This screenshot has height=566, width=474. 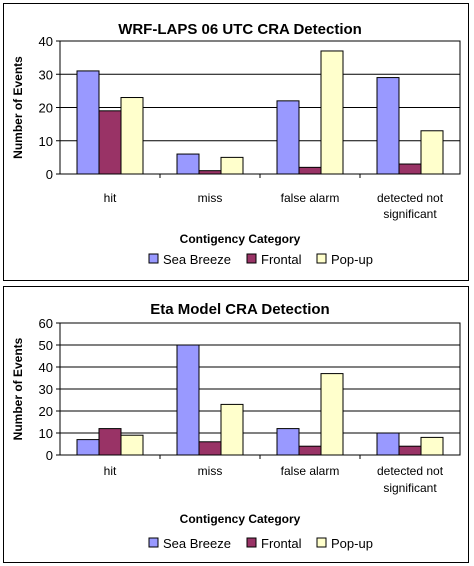 I want to click on y-tick-label: 60, so click(x=46, y=323).